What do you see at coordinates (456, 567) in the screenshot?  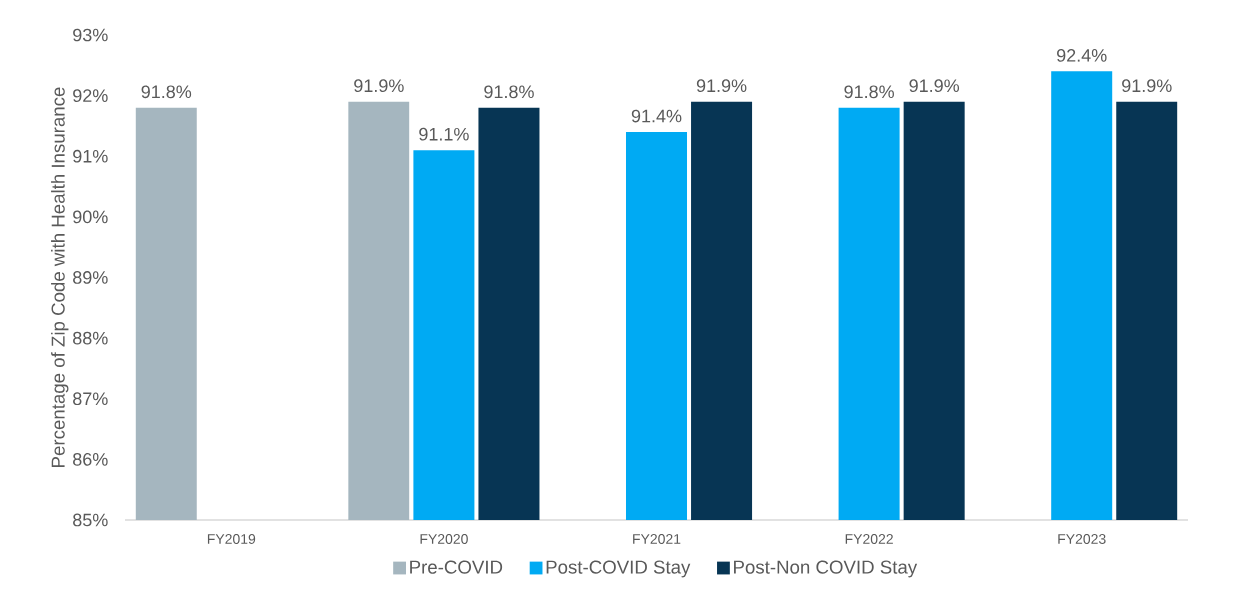 I see `legend-label: Pre-COVID` at bounding box center [456, 567].